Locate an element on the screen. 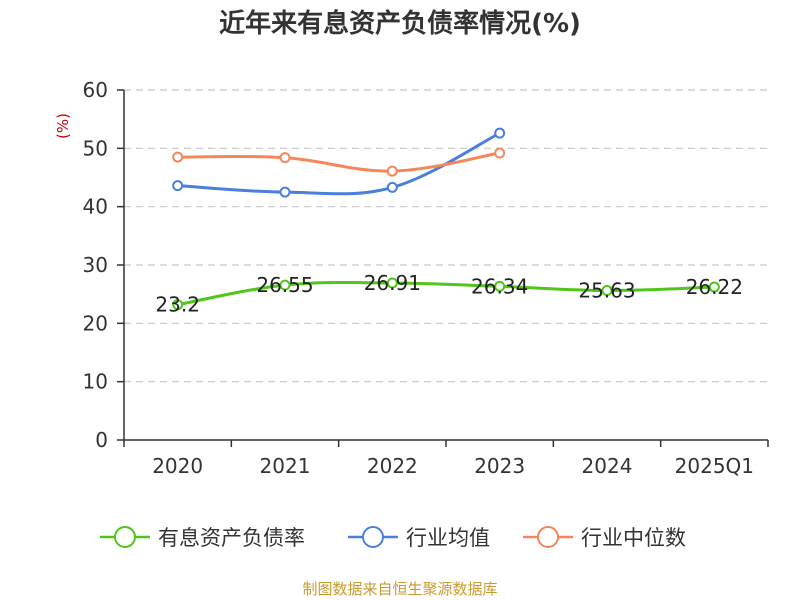  x-tick-label: 2025Q1 is located at coordinates (714, 466).